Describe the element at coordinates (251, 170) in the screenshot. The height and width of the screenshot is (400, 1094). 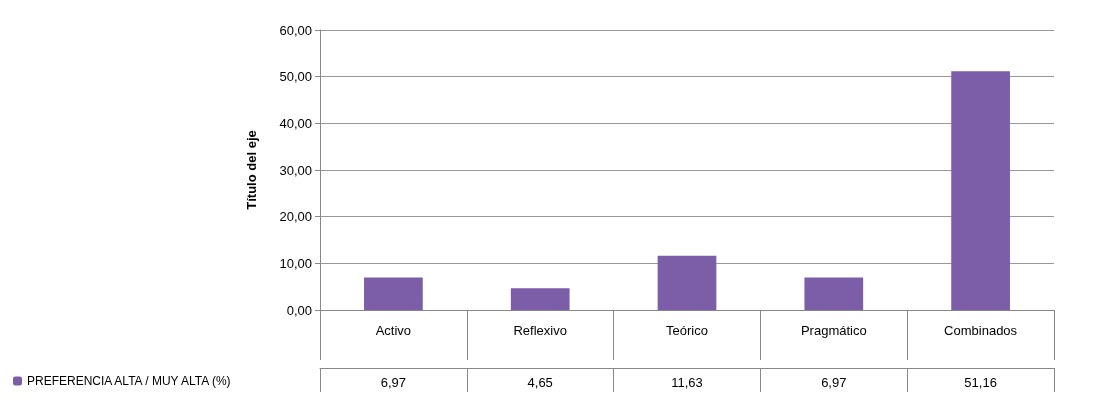
I see `y-axis-title: Título del eje` at that location.